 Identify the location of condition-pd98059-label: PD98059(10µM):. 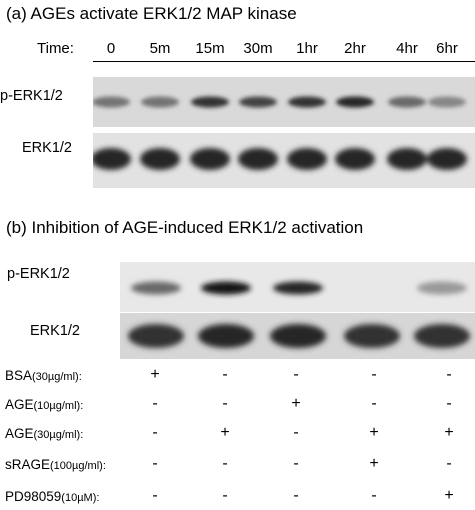
(52, 496).